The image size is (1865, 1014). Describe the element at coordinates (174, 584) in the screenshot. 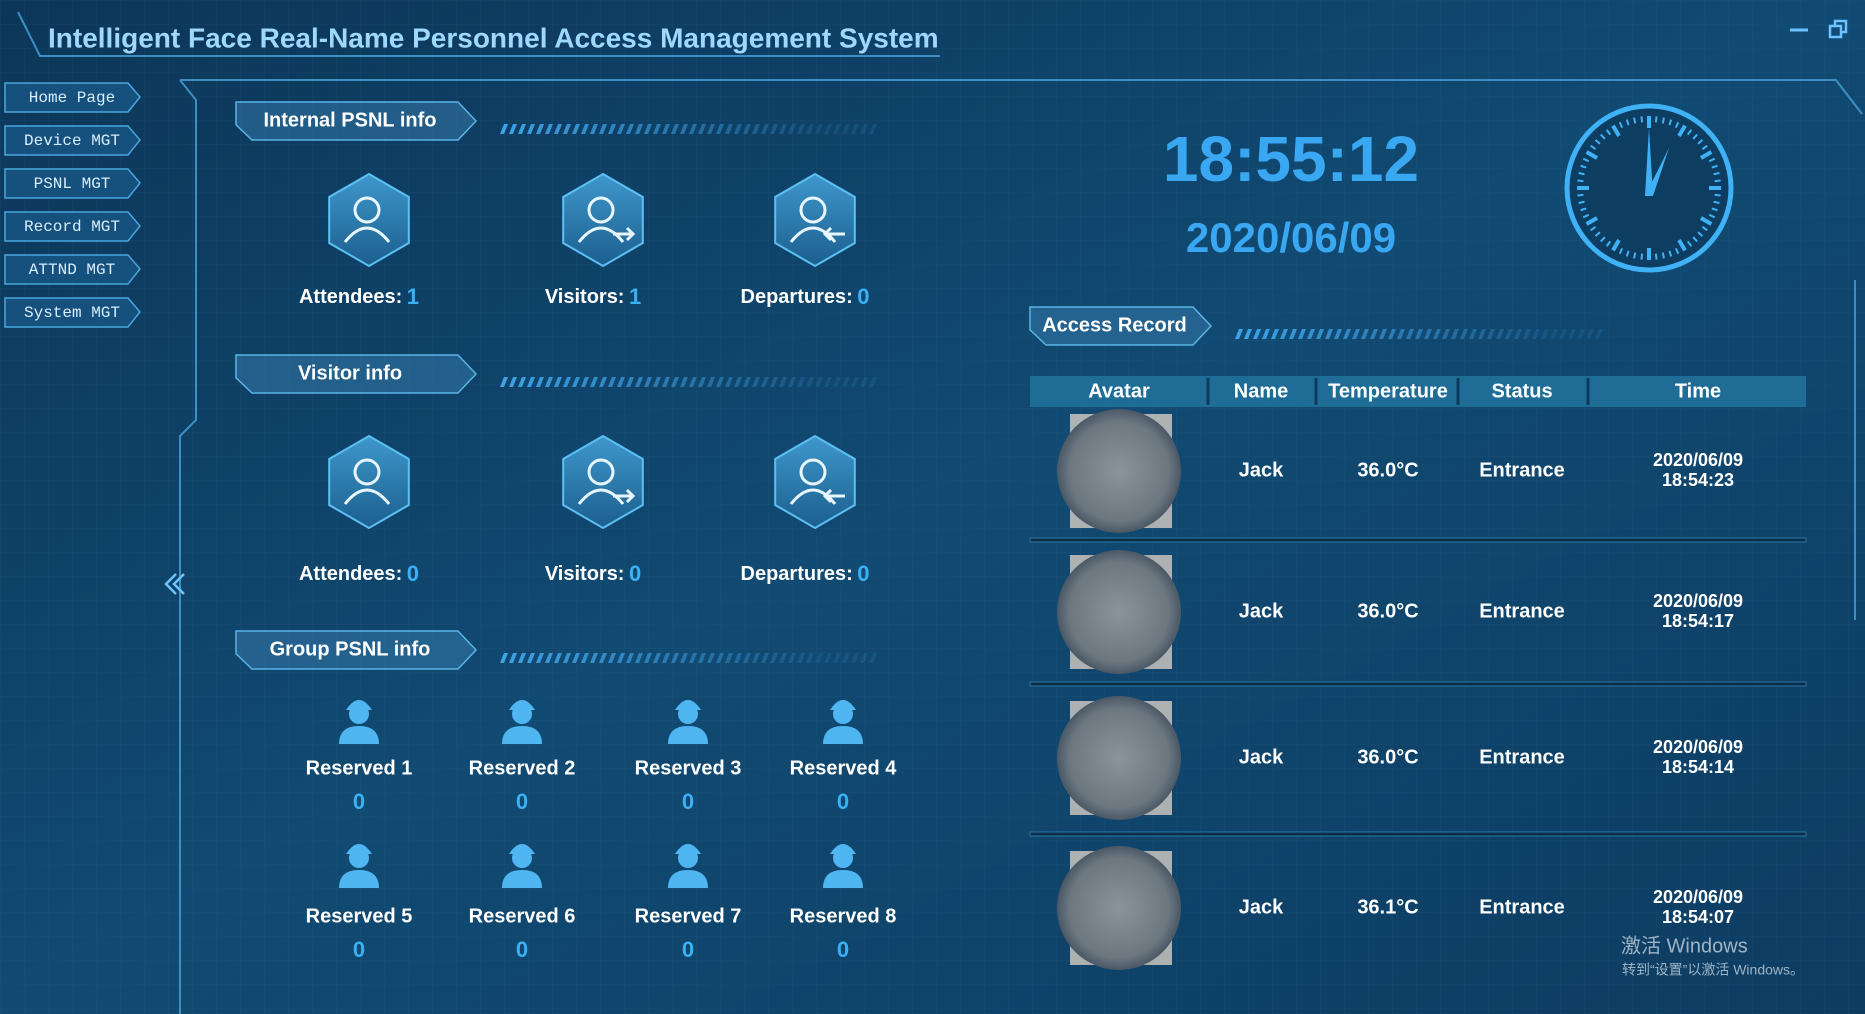

I see `collapse-icon` at that location.